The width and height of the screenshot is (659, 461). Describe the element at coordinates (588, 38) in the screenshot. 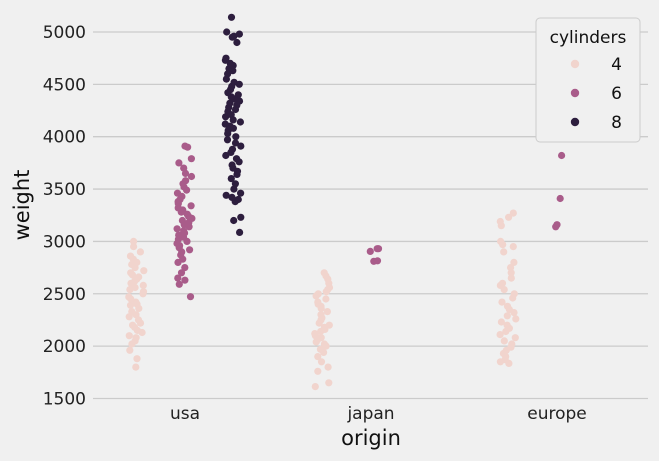

I see `legend-title: cylinders` at that location.